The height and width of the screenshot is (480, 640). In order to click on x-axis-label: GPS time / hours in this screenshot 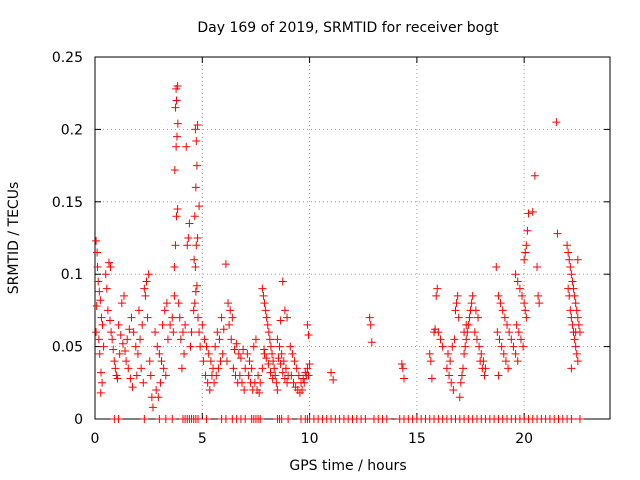, I will do `click(347, 466)`.